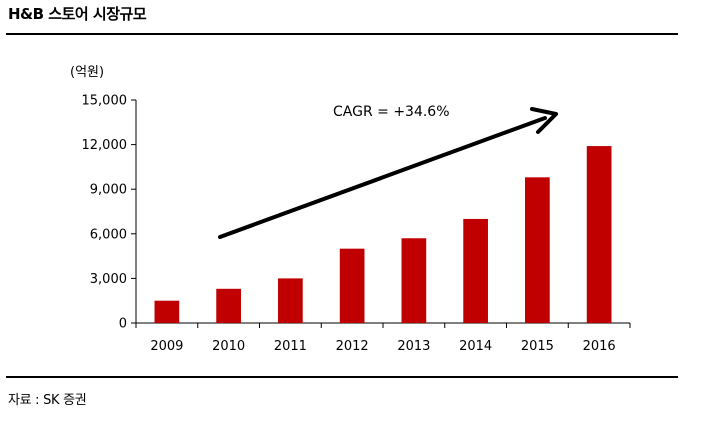 Image resolution: width=701 pixels, height=435 pixels. I want to click on y-tick-label: 0, so click(123, 324).